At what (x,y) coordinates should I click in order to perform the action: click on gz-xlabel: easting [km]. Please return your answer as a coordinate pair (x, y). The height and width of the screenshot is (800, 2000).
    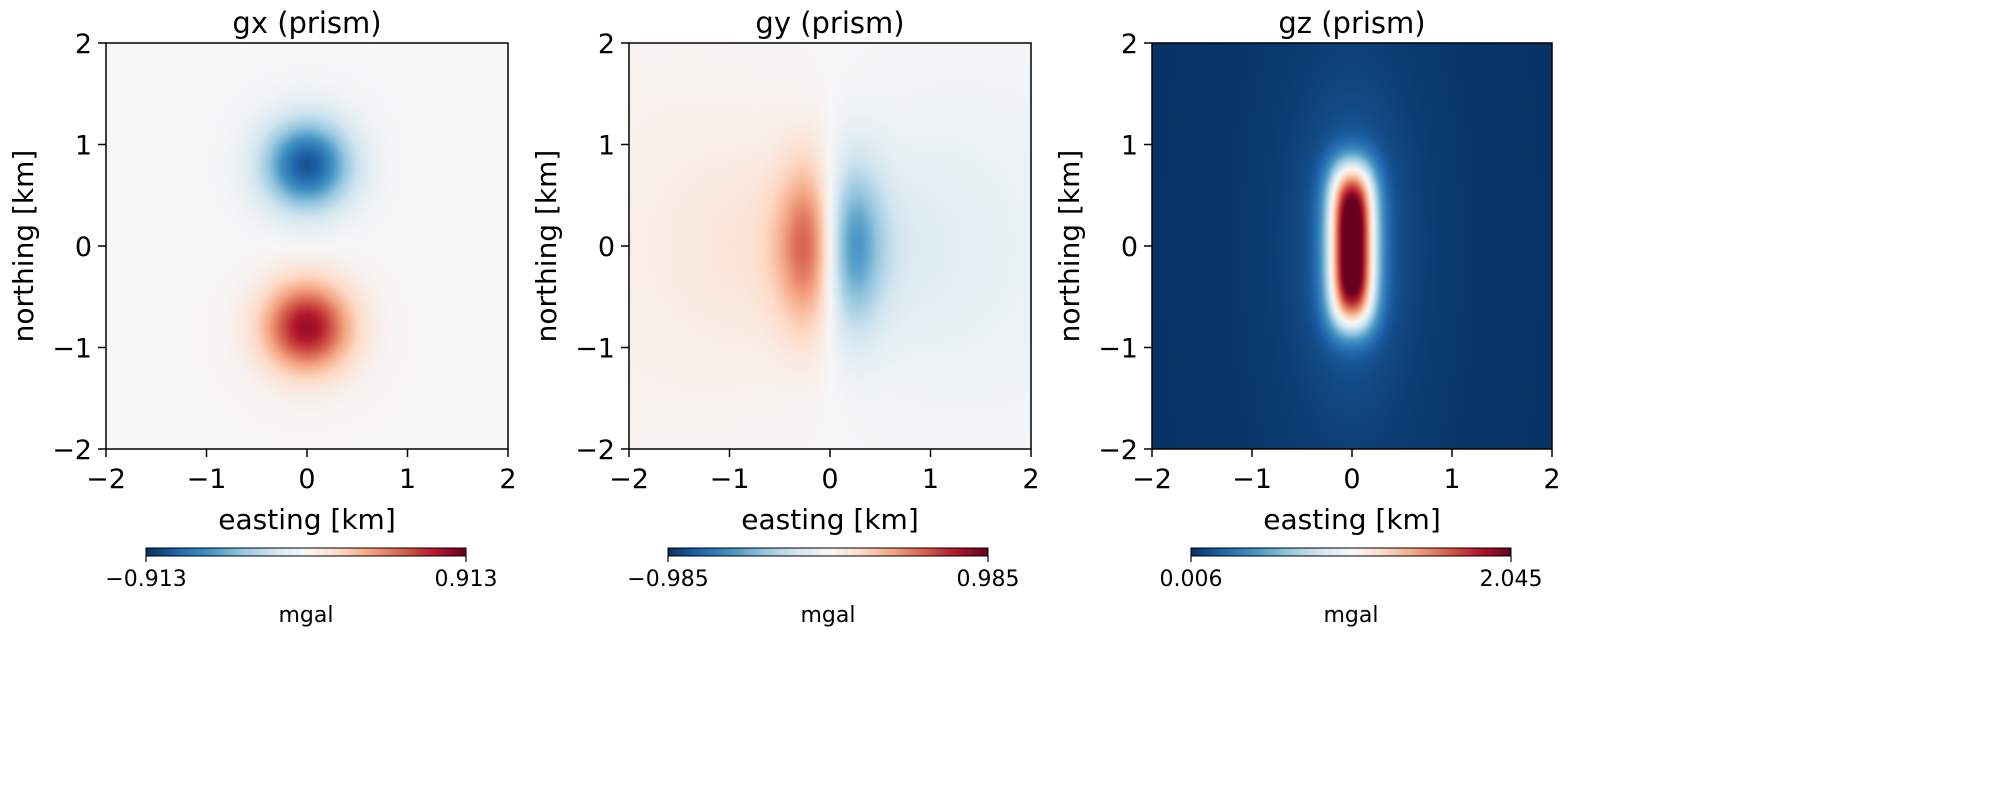
    Looking at the image, I should click on (1352, 519).